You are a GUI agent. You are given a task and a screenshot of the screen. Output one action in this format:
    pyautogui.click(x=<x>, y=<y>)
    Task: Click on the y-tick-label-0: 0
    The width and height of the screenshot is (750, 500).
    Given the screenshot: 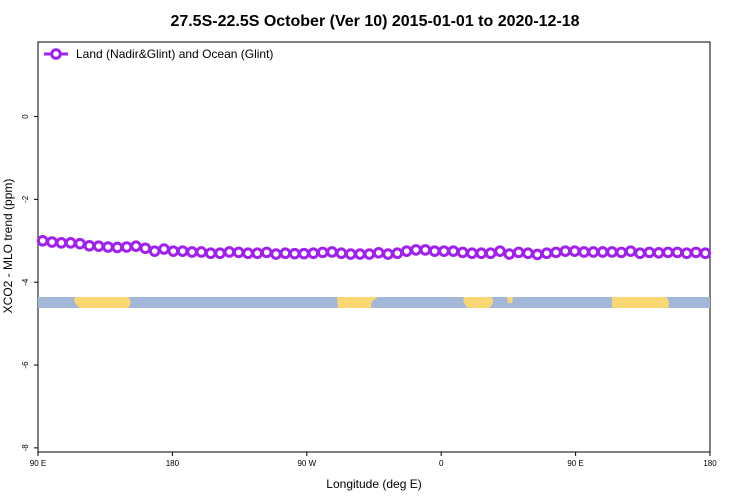 What is the action you would take?
    pyautogui.click(x=25, y=116)
    